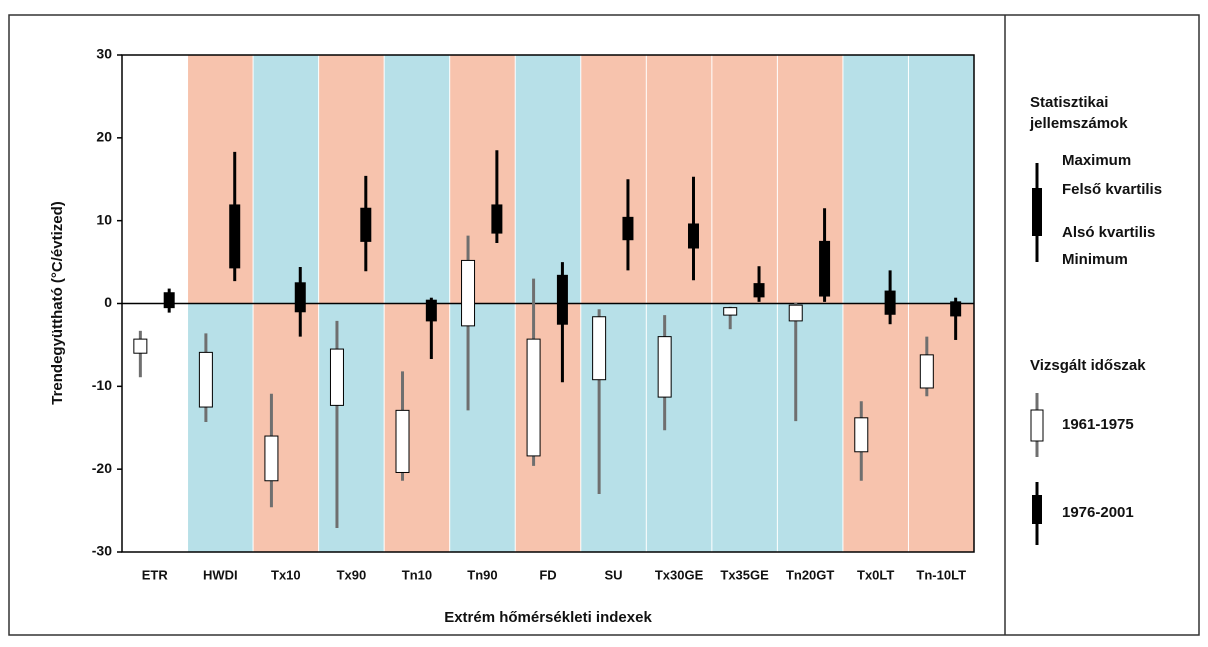 This screenshot has height=647, width=1208. Describe the element at coordinates (57, 303) in the screenshot. I see `y-axis-label: Trendegyüttható (°C/évtized)` at that location.